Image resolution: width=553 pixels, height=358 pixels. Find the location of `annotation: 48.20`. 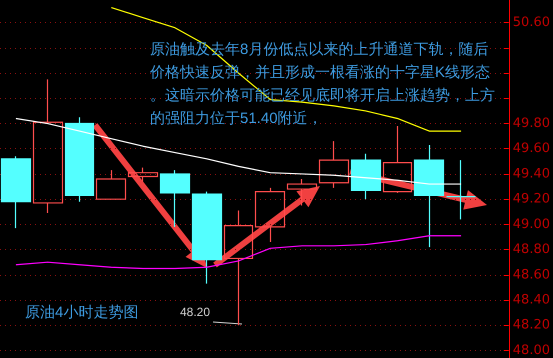

annotation: 48.20 is located at coordinates (195, 312).